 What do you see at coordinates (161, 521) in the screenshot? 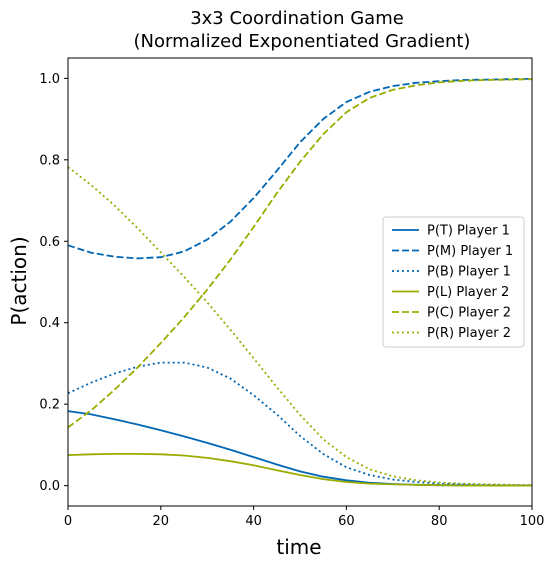
I see `x-tick-label: 20` at bounding box center [161, 521].